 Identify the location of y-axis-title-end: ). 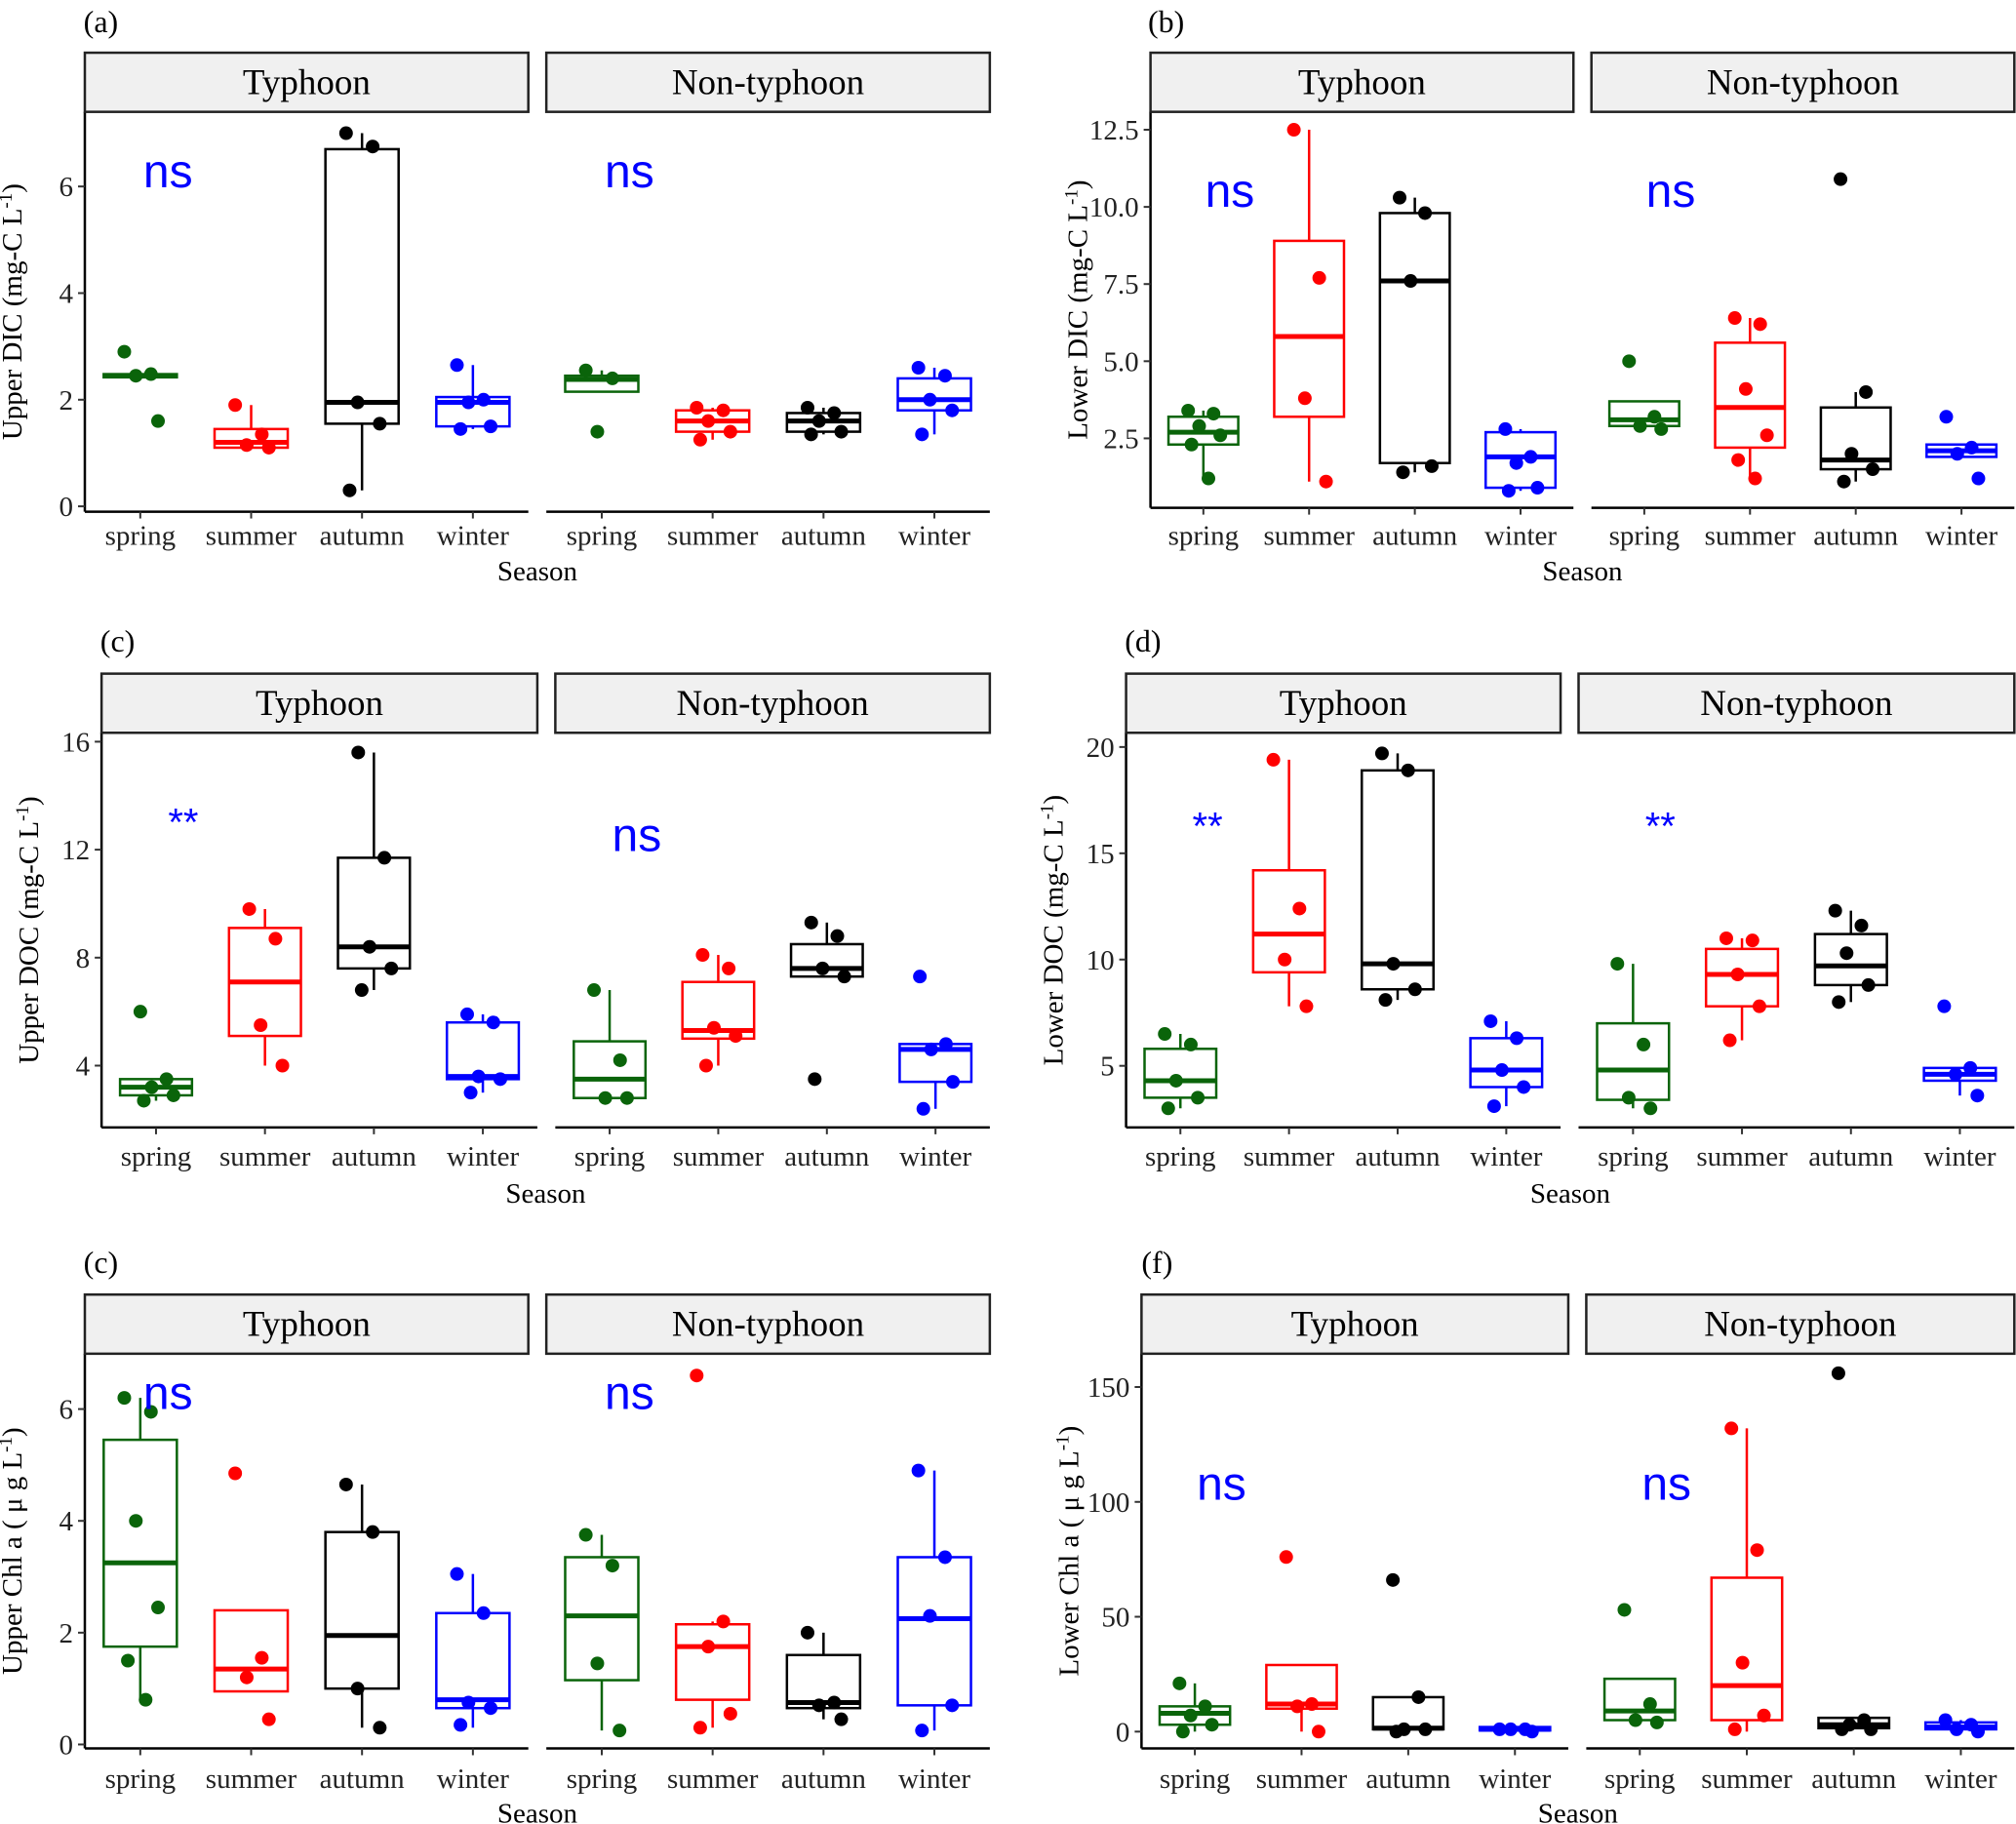
(14, 1432).